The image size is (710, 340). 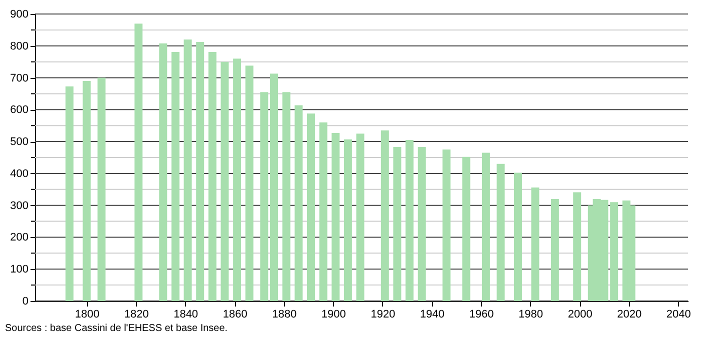 I want to click on y-tick-label: 400, so click(x=19, y=174).